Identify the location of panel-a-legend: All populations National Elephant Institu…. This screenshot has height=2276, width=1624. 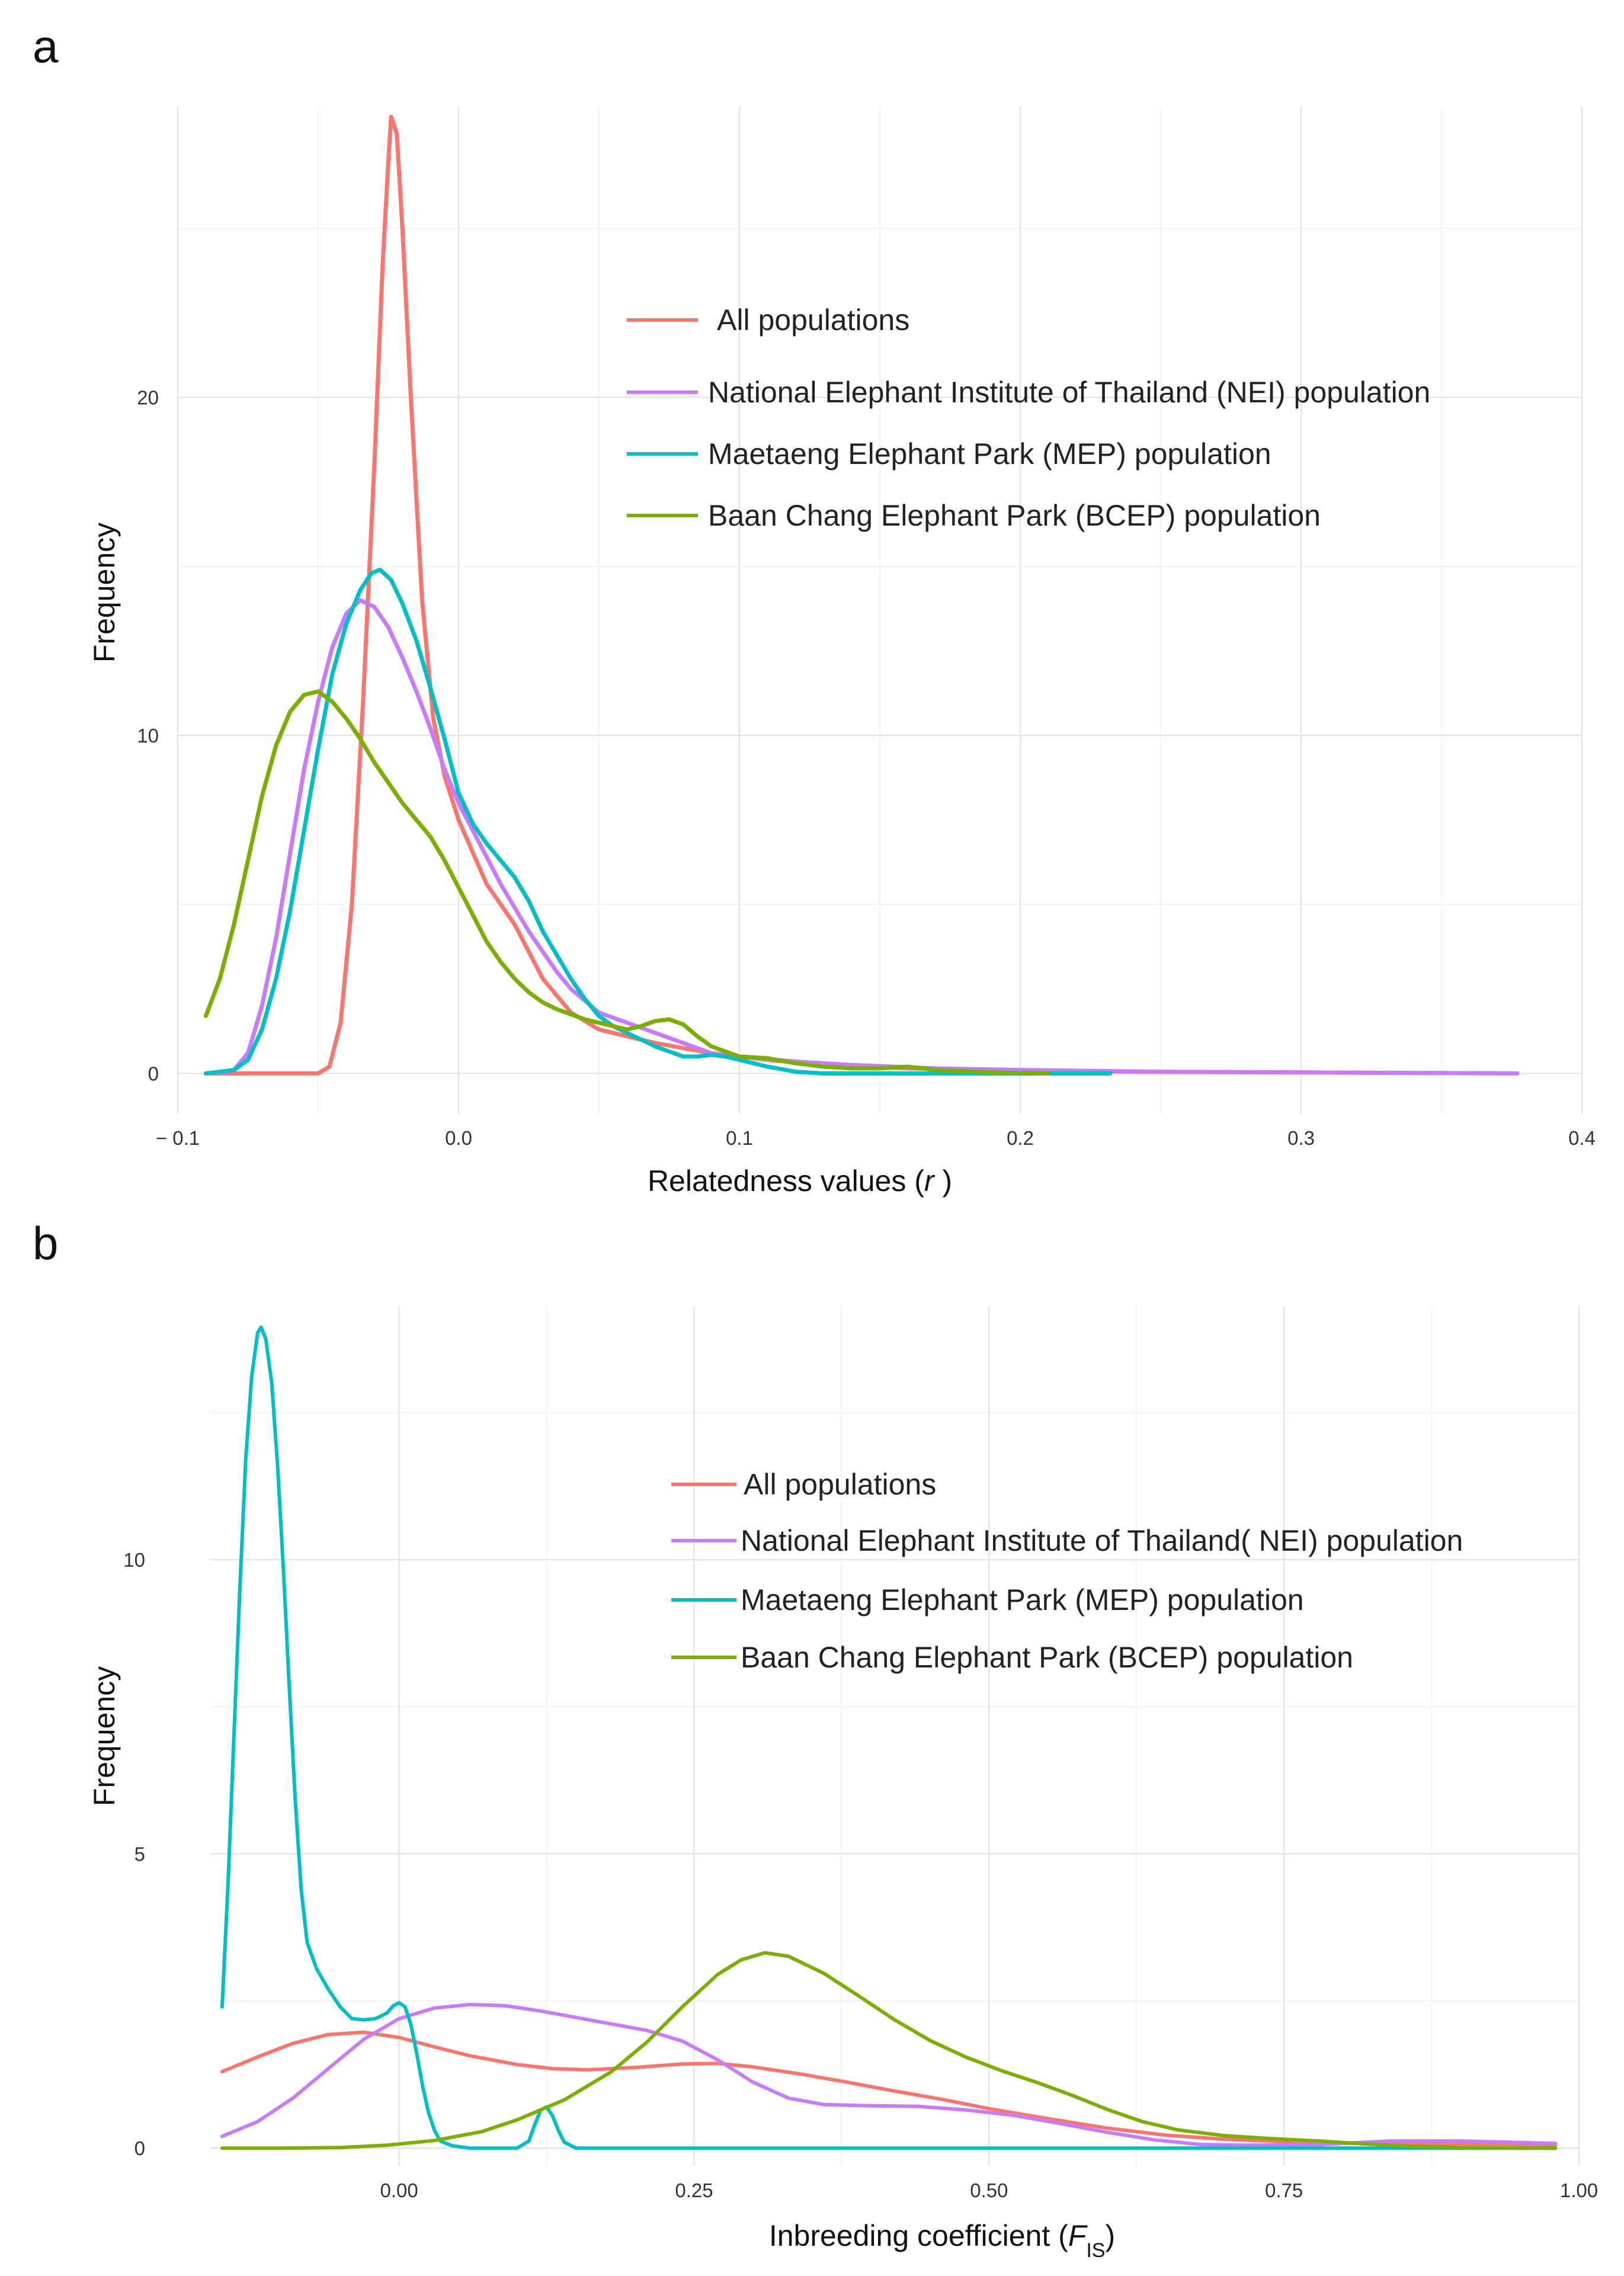
(1028, 418).